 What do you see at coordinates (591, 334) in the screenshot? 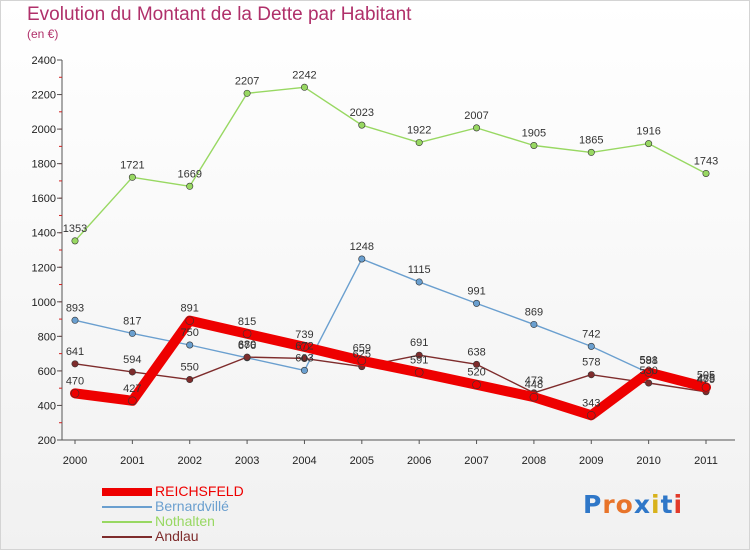
I see `data-label-bernardville: 742` at bounding box center [591, 334].